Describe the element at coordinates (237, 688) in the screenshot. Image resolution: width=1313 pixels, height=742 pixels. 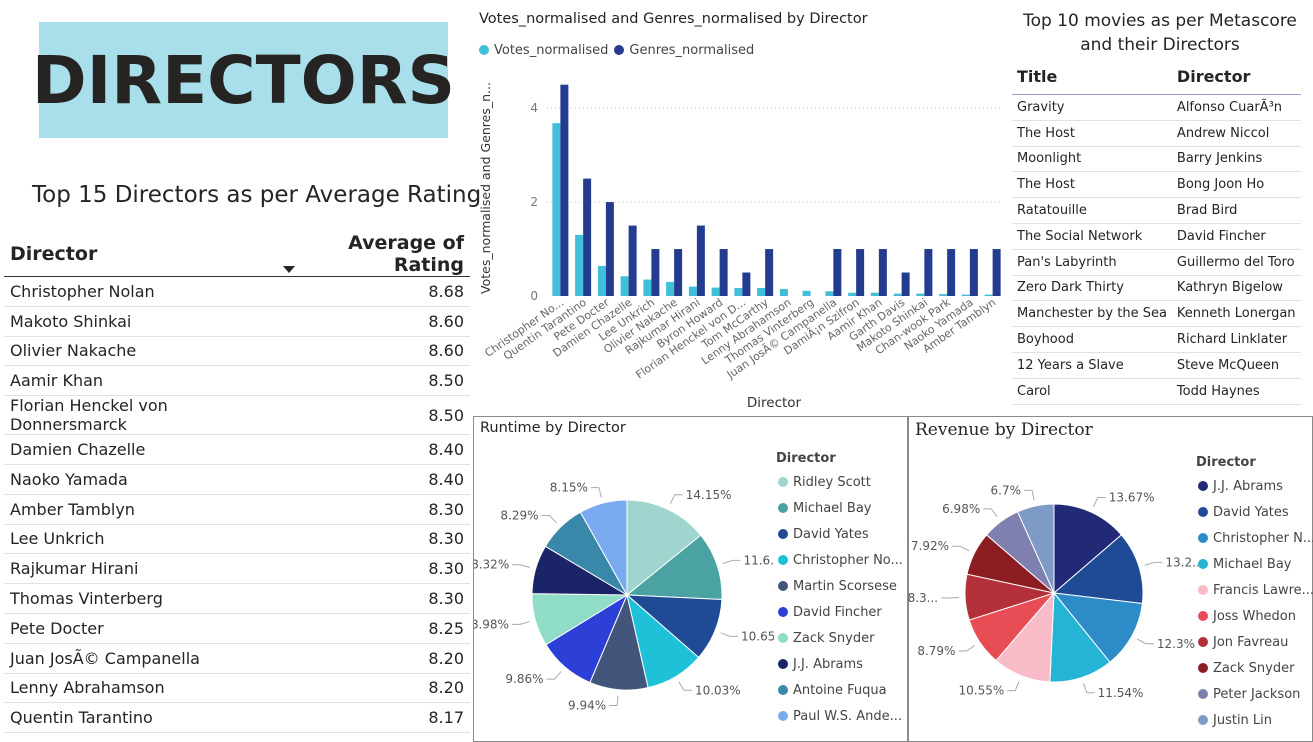
I see `table-row: Lenny Abrahamson 8.20` at that location.